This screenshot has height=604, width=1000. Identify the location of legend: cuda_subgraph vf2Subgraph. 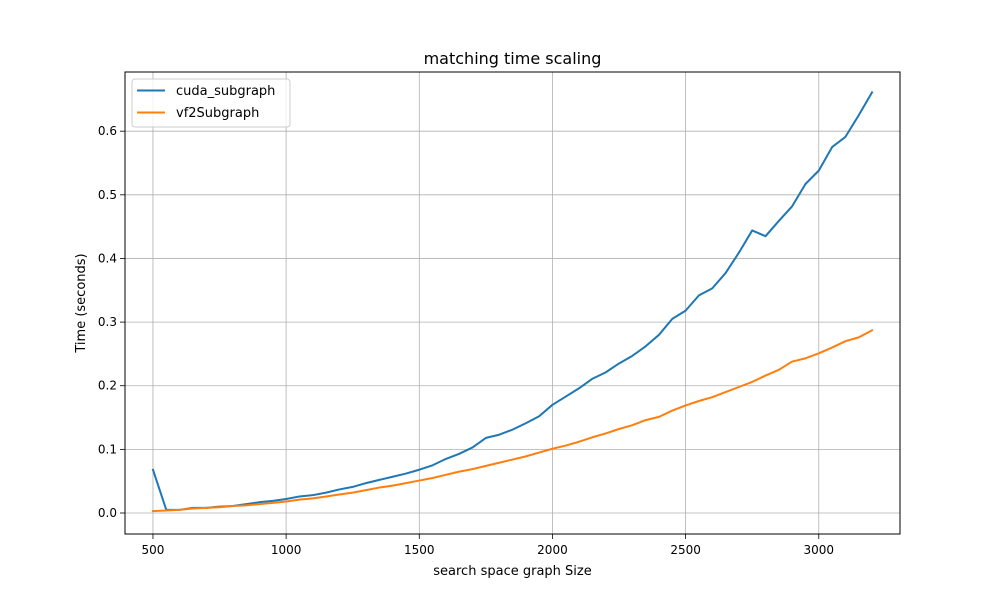
(211, 103).